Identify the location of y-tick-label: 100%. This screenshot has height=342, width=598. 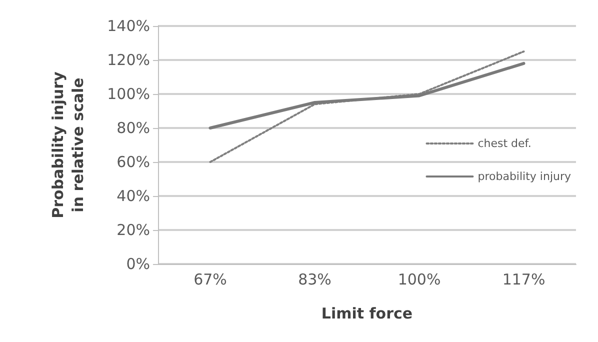
(128, 94).